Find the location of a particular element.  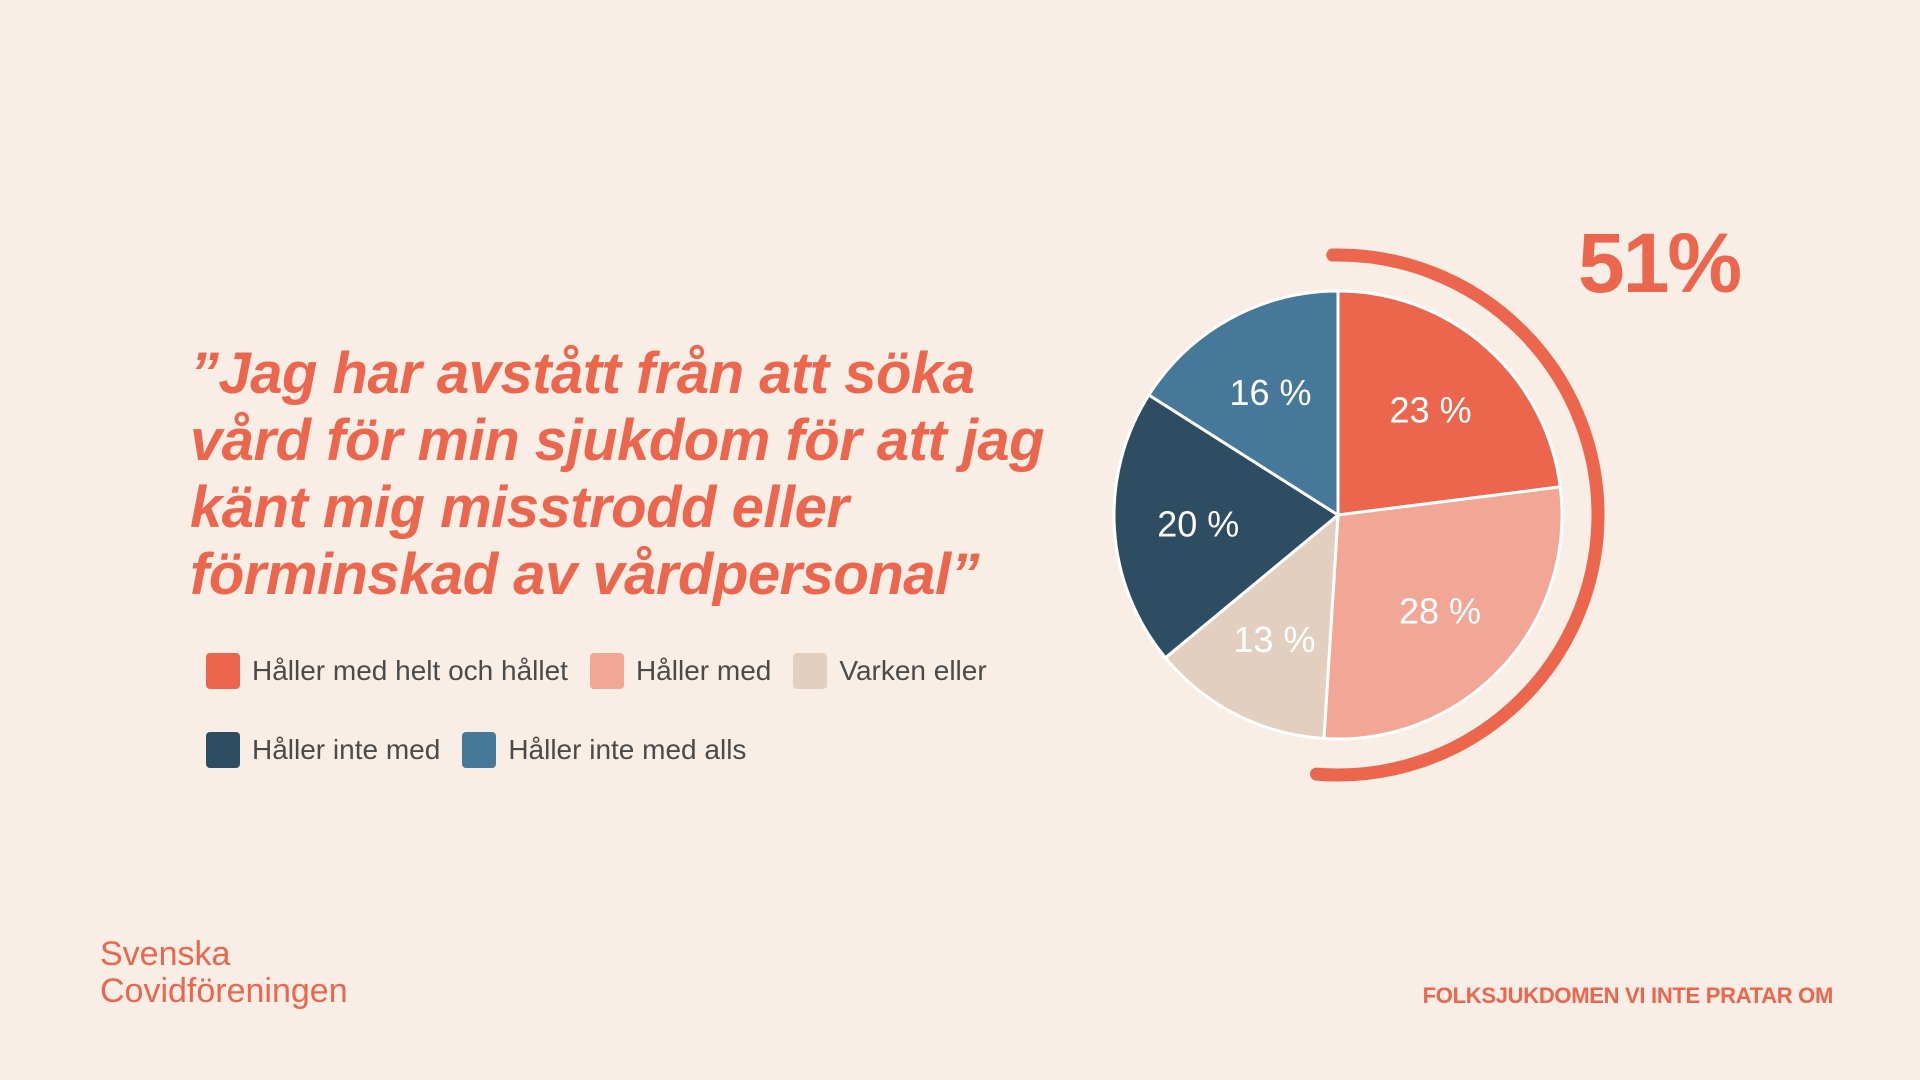

slice-label: 23 % is located at coordinates (1431, 409).